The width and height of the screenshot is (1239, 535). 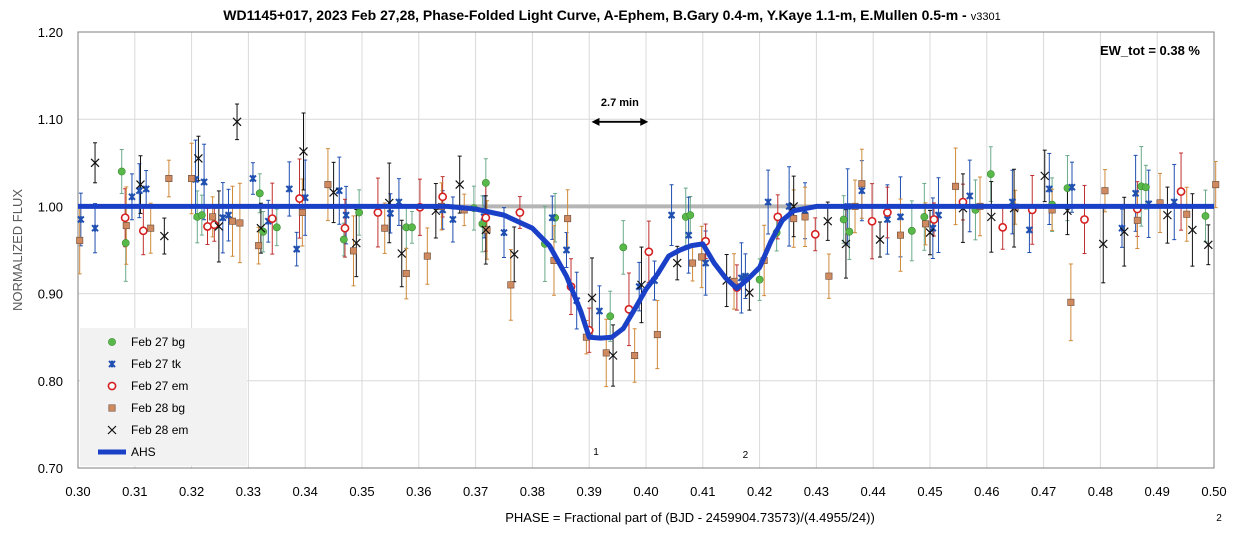 What do you see at coordinates (816, 491) in the screenshot?
I see `x-tick-label: 0.43` at bounding box center [816, 491].